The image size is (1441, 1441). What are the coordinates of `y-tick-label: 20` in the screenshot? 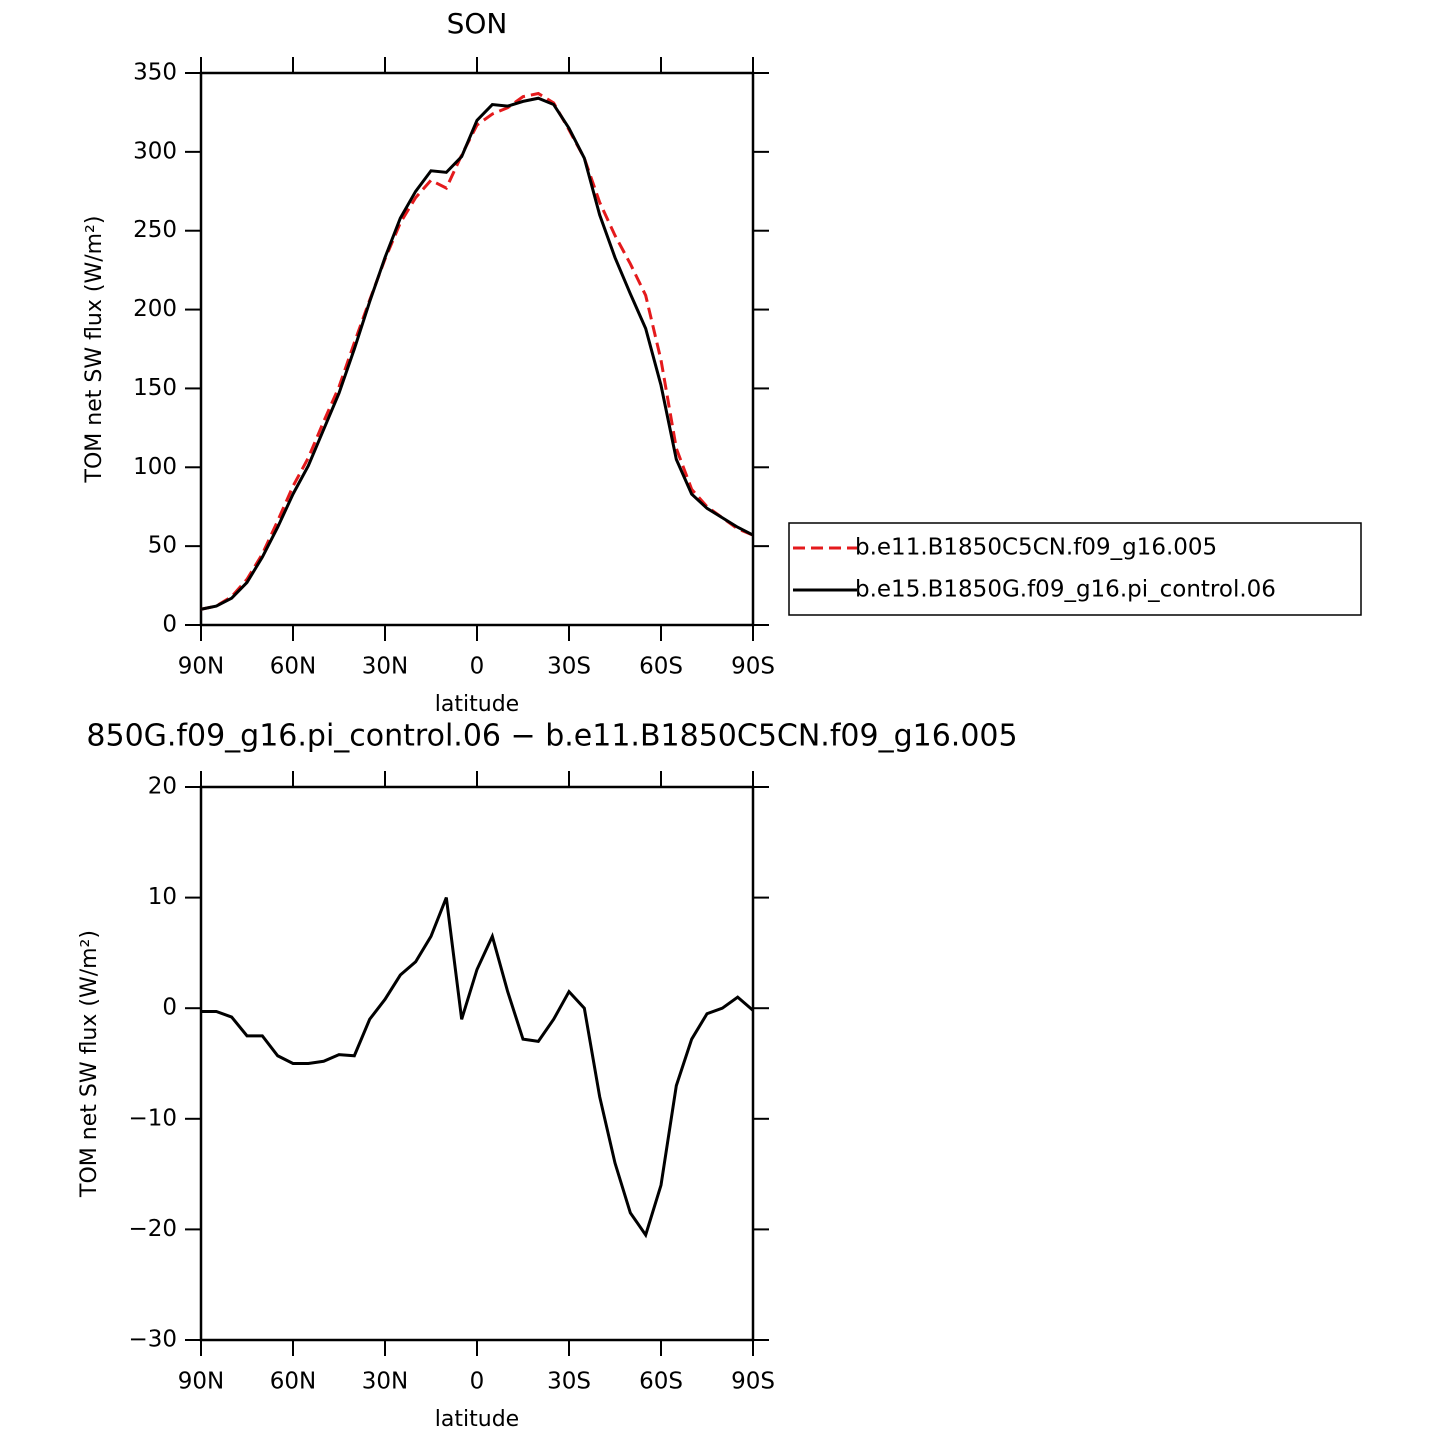 It's located at (162, 787).